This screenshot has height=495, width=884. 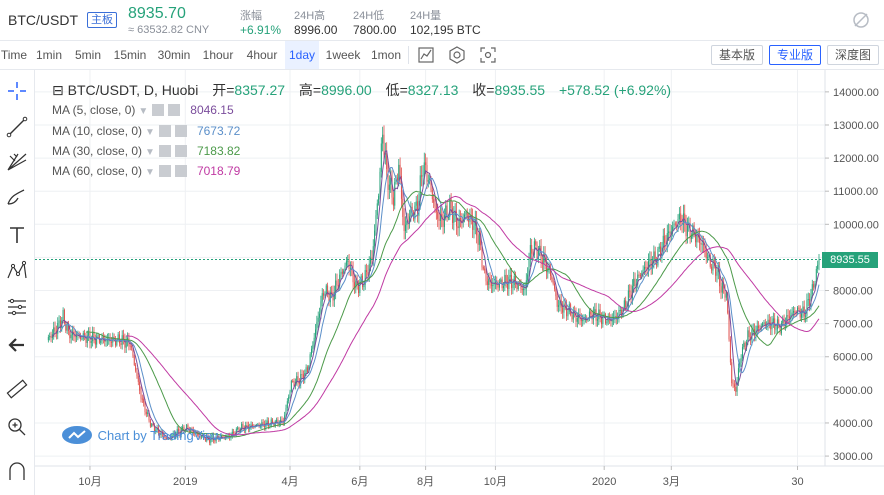 I want to click on ma-row-60: MA (60, close, 0) ▼ 7018.79, so click(x=146, y=171).